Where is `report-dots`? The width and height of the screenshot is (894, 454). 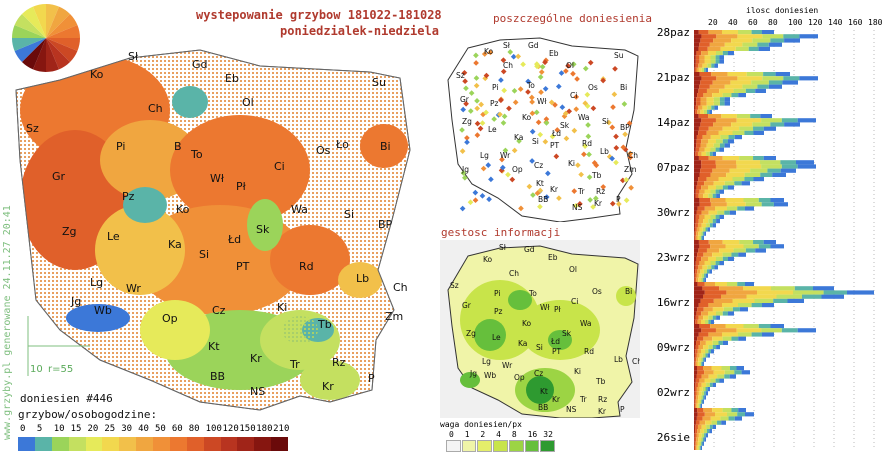
report-dots is located at coordinates (546, 130).